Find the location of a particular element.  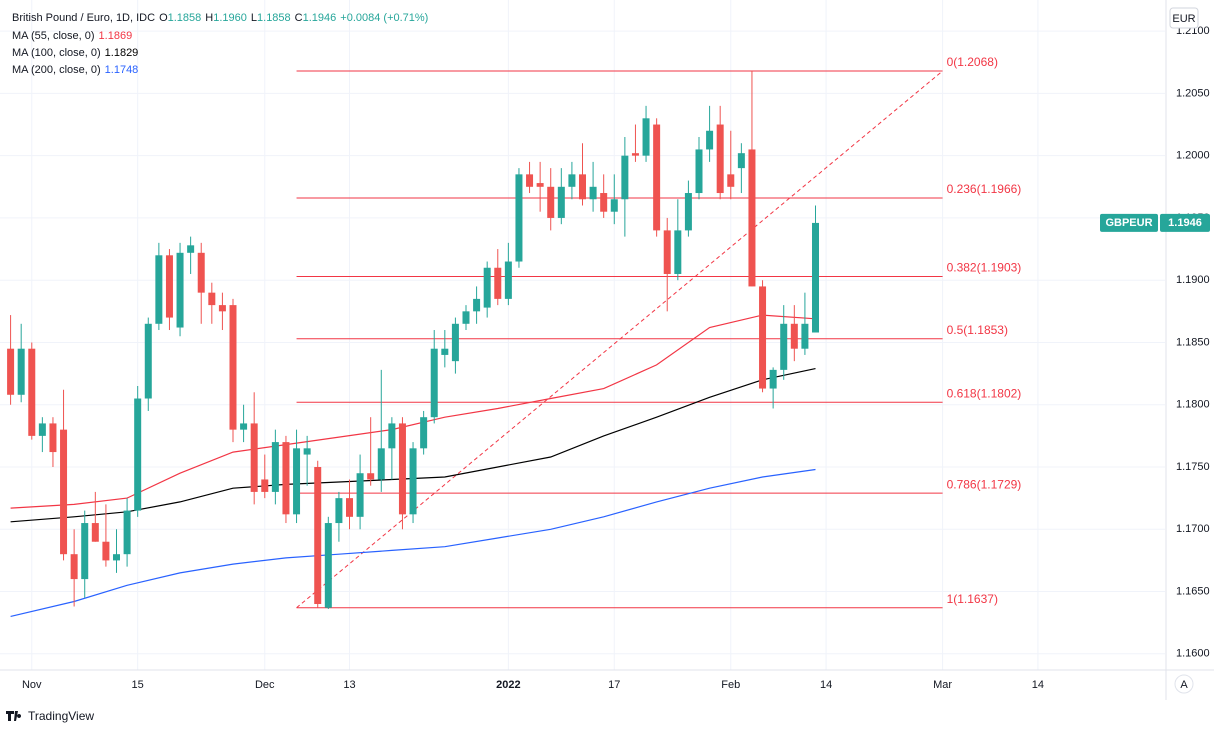

fib-label: 0.618(1.1802) is located at coordinates (984, 393).